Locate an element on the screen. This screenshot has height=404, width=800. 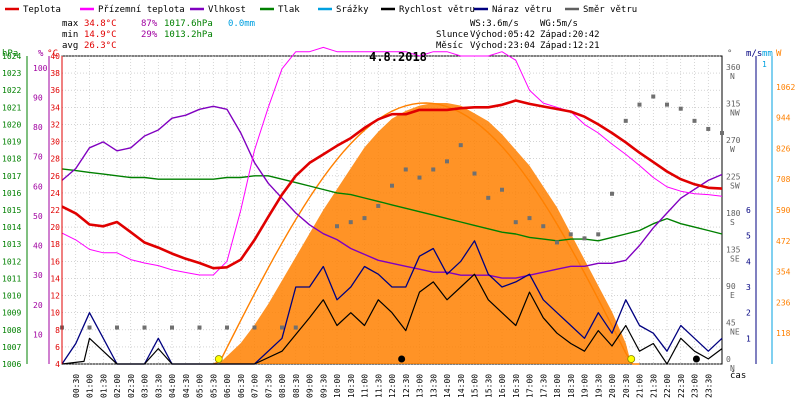
axis-dir-tick: 360 is located at coordinates (733, 67).